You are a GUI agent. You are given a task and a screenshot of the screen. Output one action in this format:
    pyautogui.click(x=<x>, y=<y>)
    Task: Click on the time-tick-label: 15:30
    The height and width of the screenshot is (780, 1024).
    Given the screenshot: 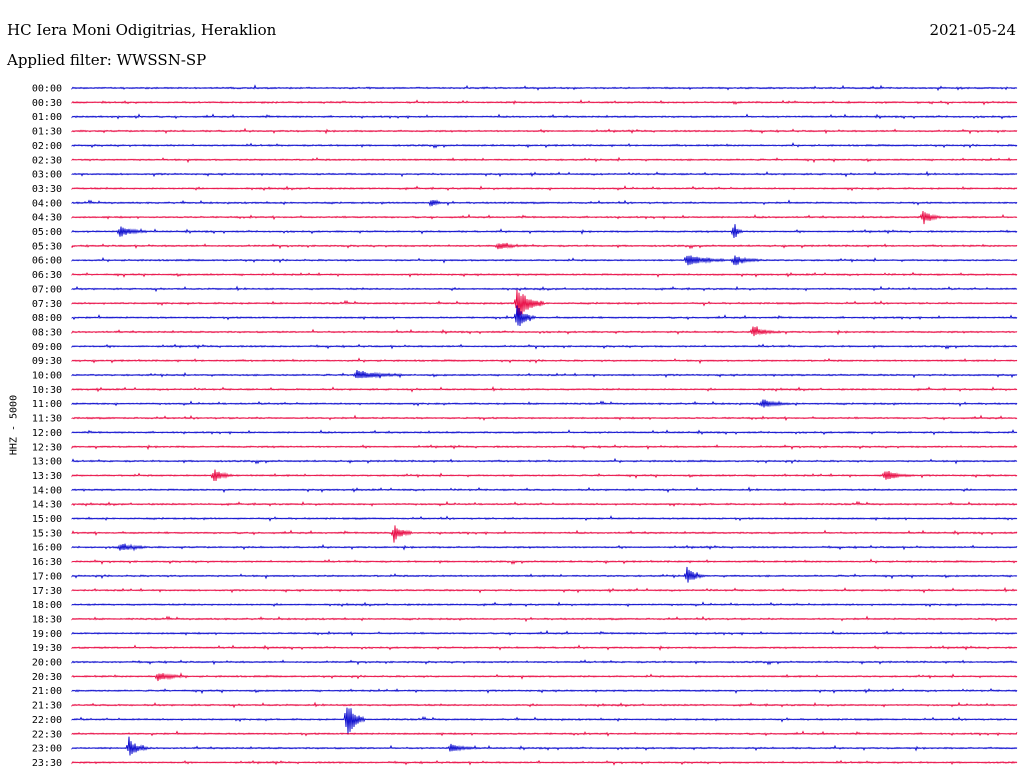 What is the action you would take?
    pyautogui.click(x=47, y=533)
    